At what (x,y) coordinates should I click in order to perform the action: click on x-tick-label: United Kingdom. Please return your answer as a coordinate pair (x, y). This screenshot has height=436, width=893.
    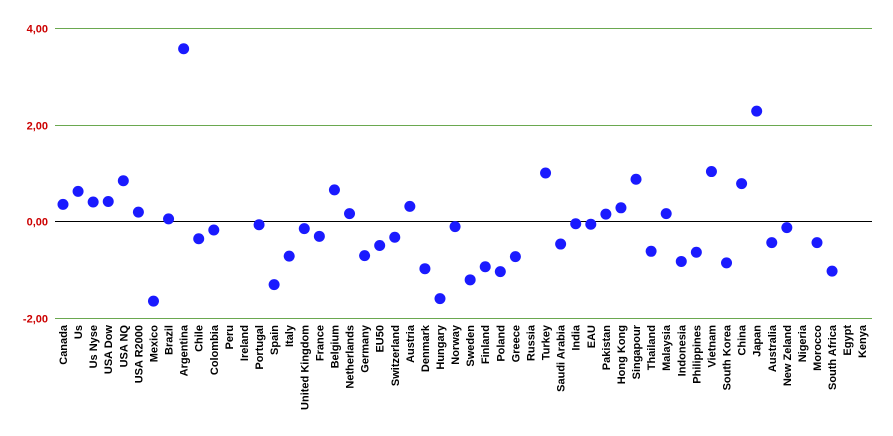
    Looking at the image, I should click on (305, 367).